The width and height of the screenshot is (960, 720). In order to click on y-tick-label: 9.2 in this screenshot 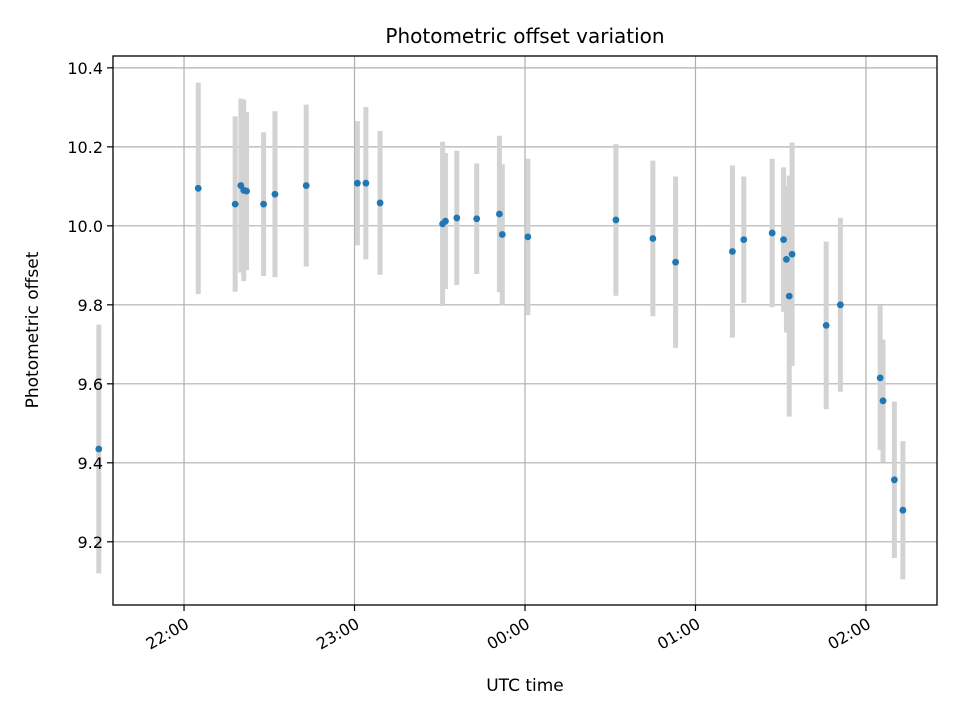, I will do `click(90, 542)`.